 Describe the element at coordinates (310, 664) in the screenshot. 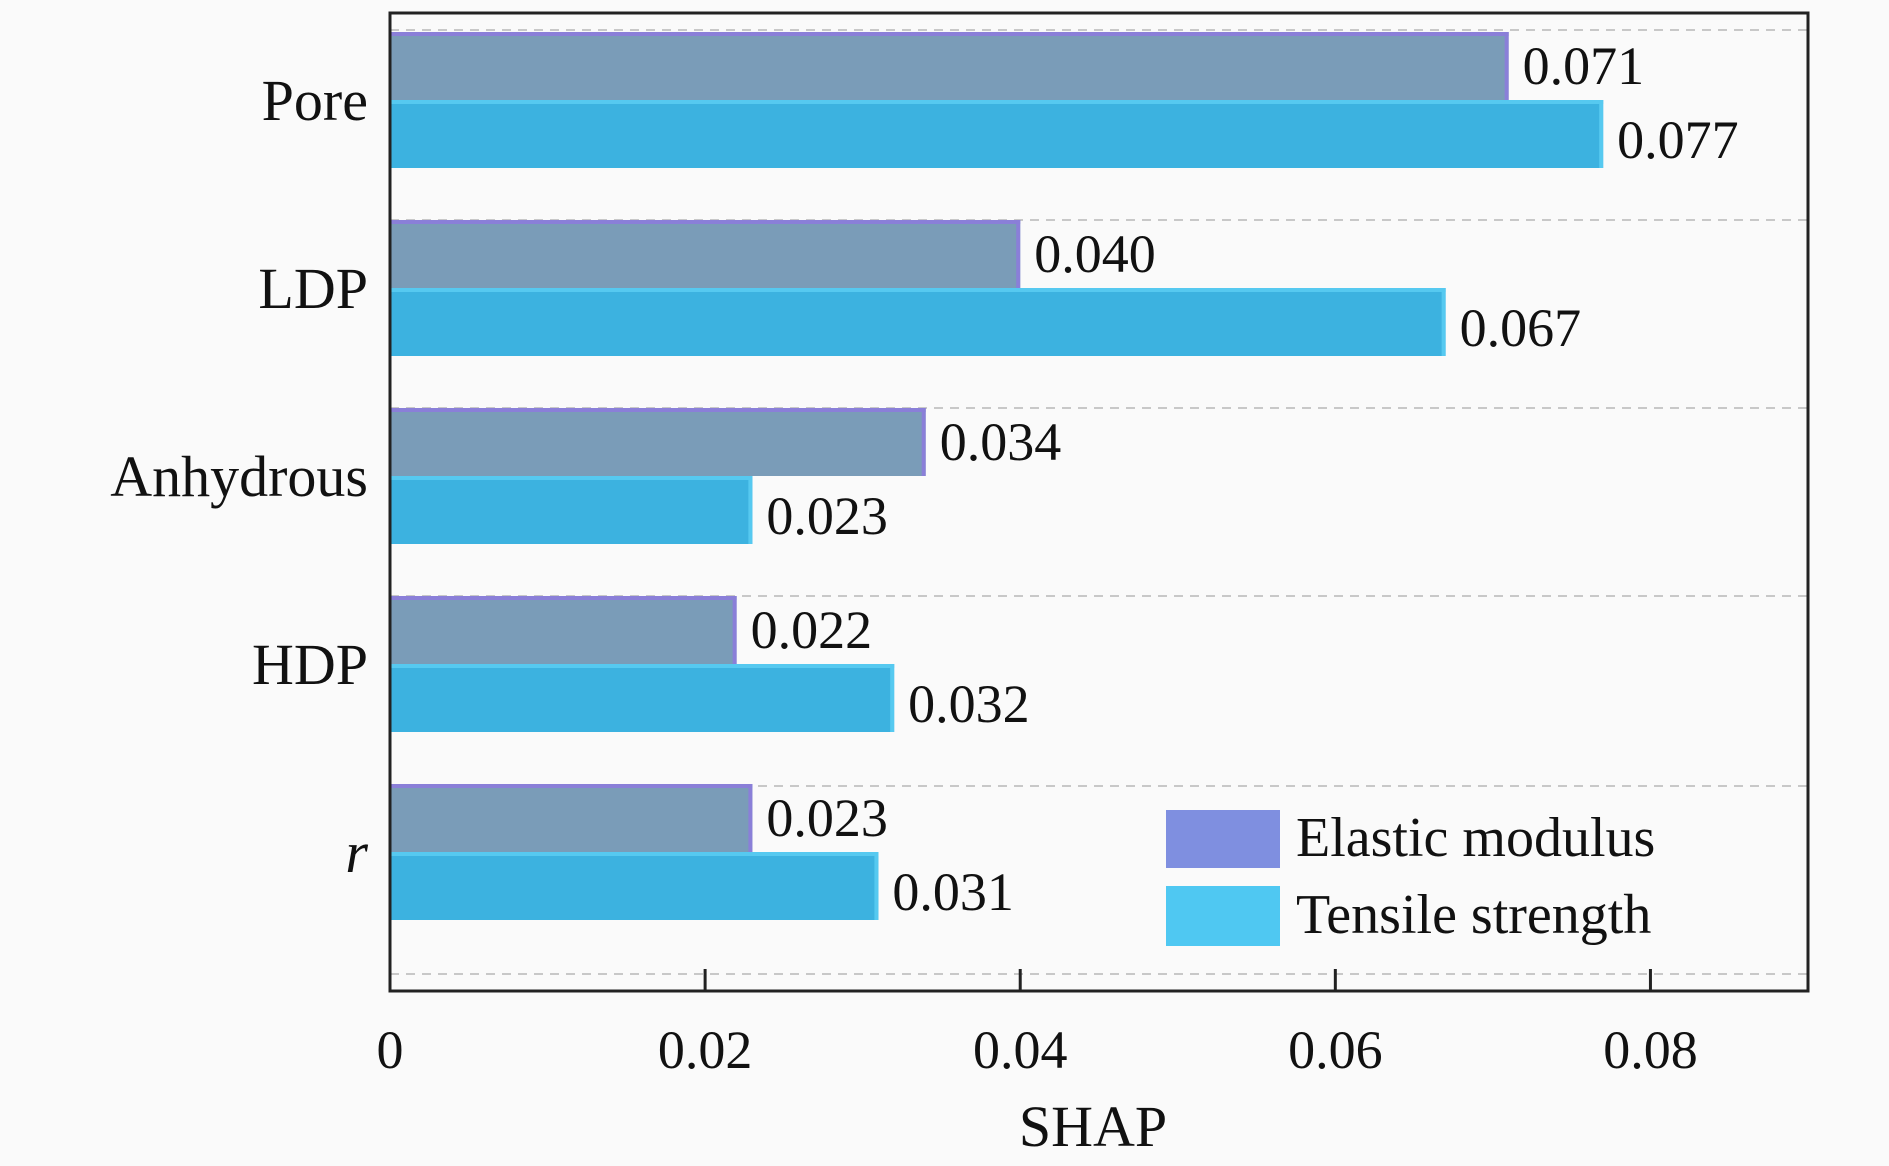

I see `category-label-hdp: HDP` at that location.